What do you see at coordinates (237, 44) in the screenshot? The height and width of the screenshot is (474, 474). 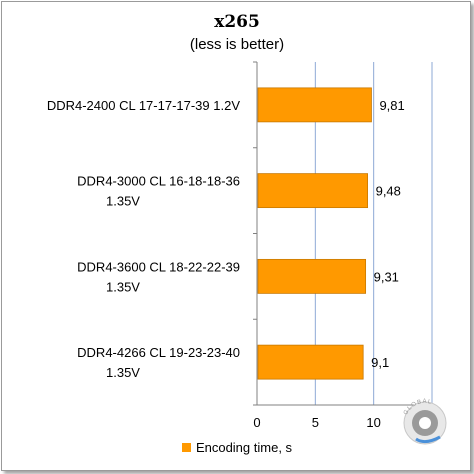 I see `chart-subtitle: (less is better)` at bounding box center [237, 44].